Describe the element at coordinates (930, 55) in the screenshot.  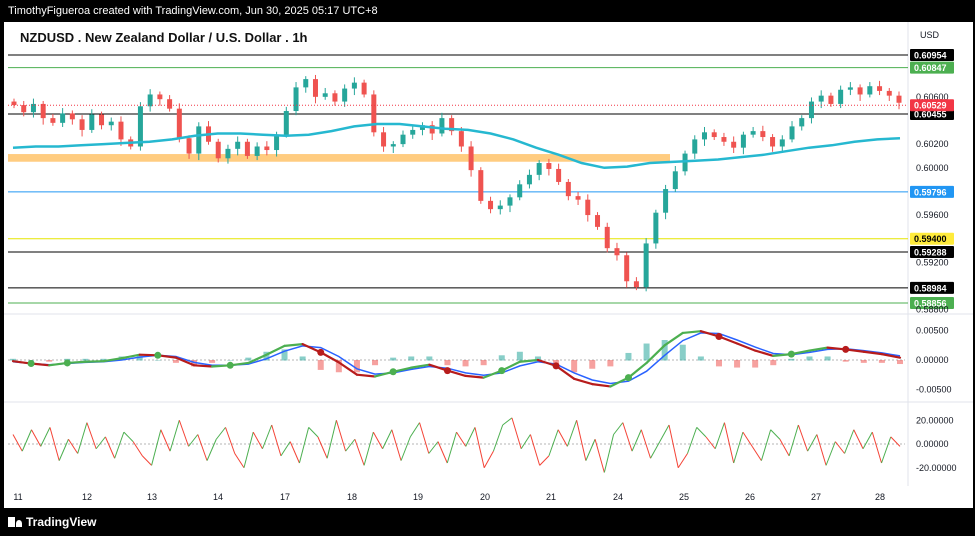
I see `level-label-0: 0.60954` at that location.